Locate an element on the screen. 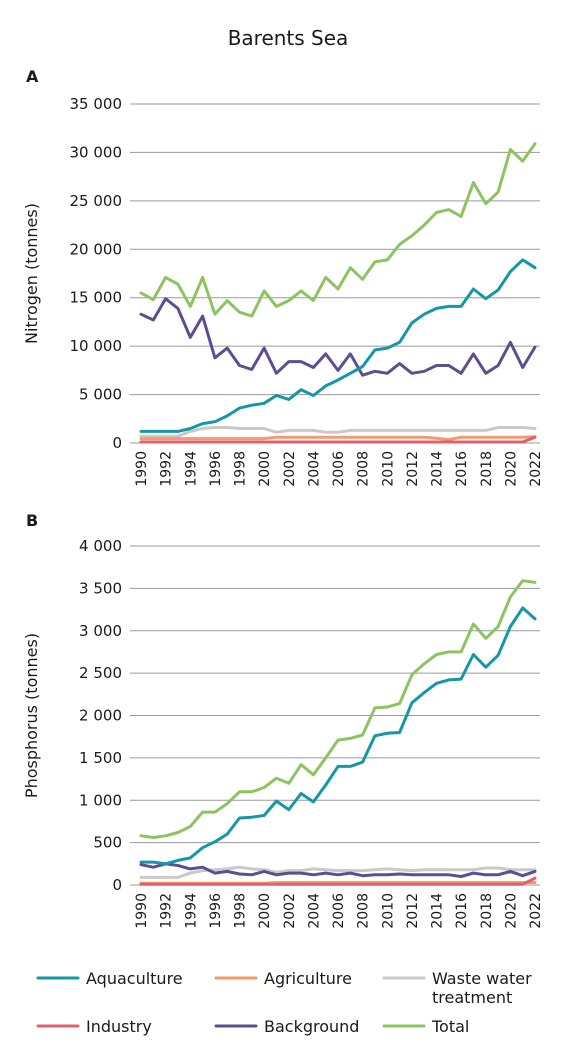 The width and height of the screenshot is (576, 1064). y-tick-label: 1 500 is located at coordinates (100, 758).